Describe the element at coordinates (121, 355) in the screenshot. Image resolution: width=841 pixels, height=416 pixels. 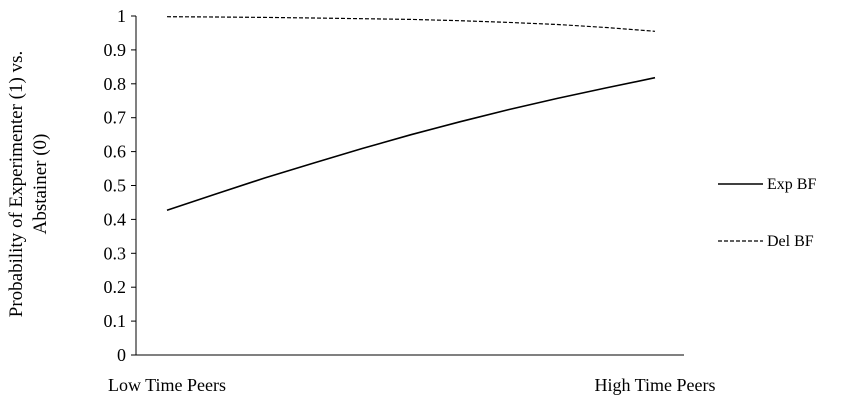
I see `y-tick-label: 0` at that location.